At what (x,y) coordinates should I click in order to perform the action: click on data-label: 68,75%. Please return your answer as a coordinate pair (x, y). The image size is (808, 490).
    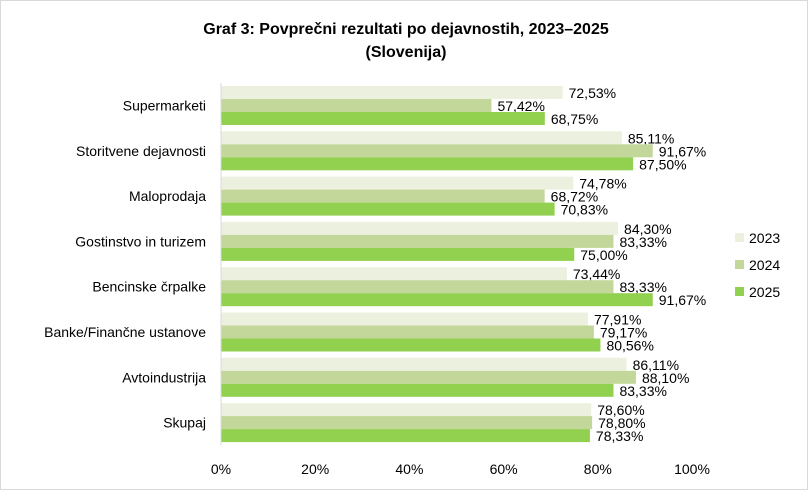
    Looking at the image, I should click on (574, 119).